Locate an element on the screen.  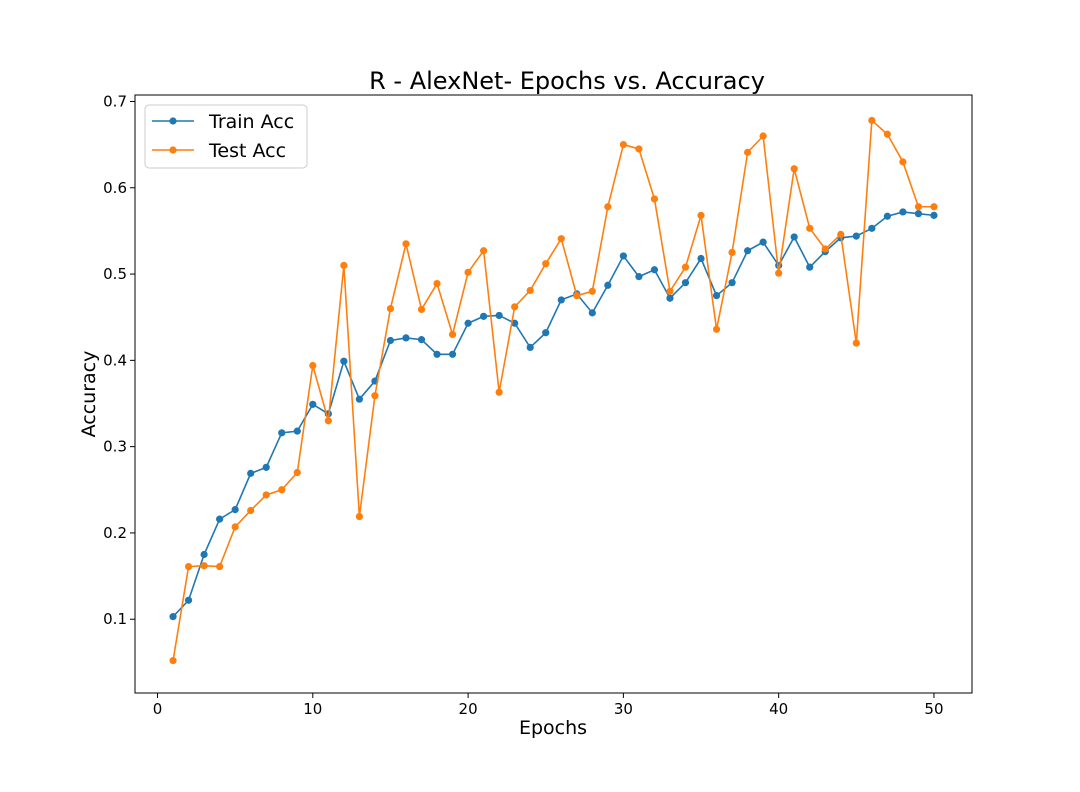
y-axis: 0.1 0.2 0.3 0.4 0.5 0.6 0.7 is located at coordinates (119, 360).